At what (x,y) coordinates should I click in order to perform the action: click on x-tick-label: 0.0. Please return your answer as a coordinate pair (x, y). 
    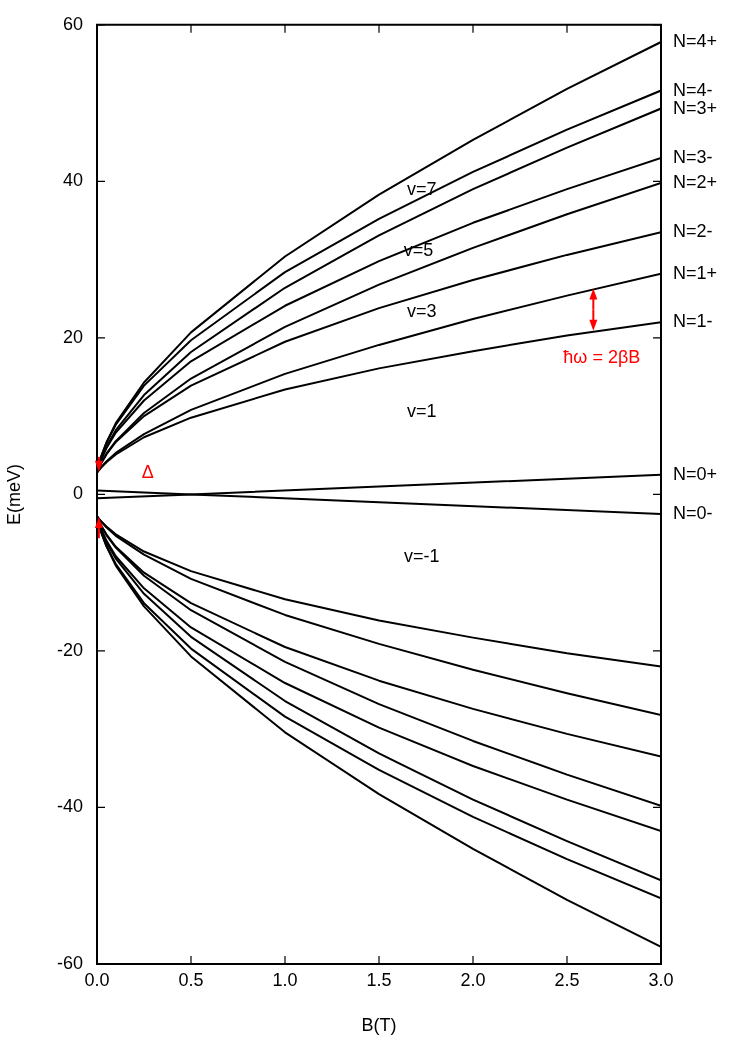
    Looking at the image, I should click on (97, 979).